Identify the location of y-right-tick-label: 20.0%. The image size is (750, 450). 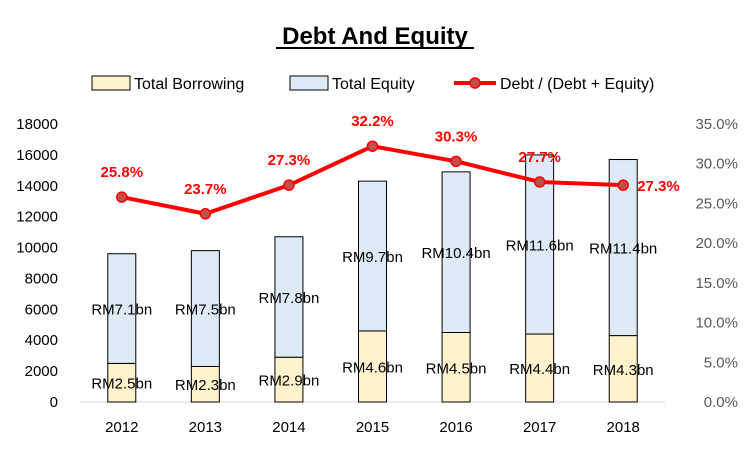
(716, 243).